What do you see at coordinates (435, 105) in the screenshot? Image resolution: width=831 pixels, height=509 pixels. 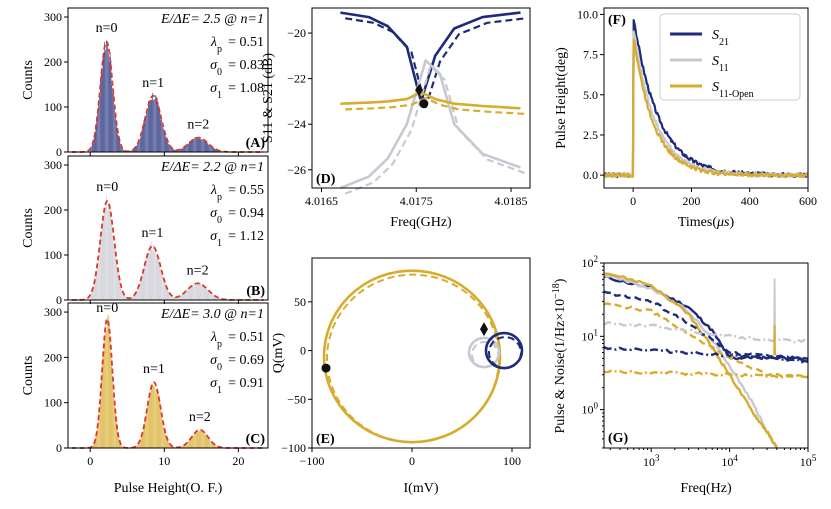 I see `series-S11-Open-fit` at bounding box center [435, 105].